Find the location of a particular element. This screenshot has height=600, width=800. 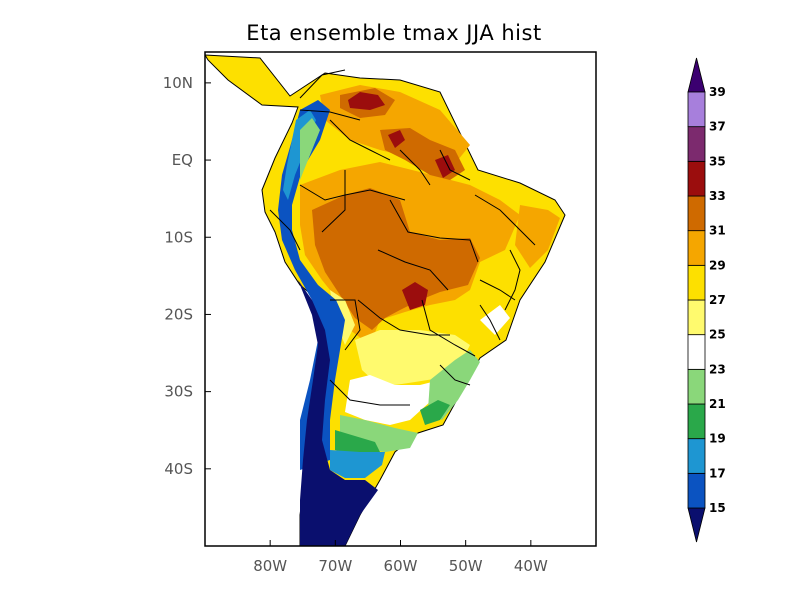

zone-below15 is located at coordinates (338, 413).